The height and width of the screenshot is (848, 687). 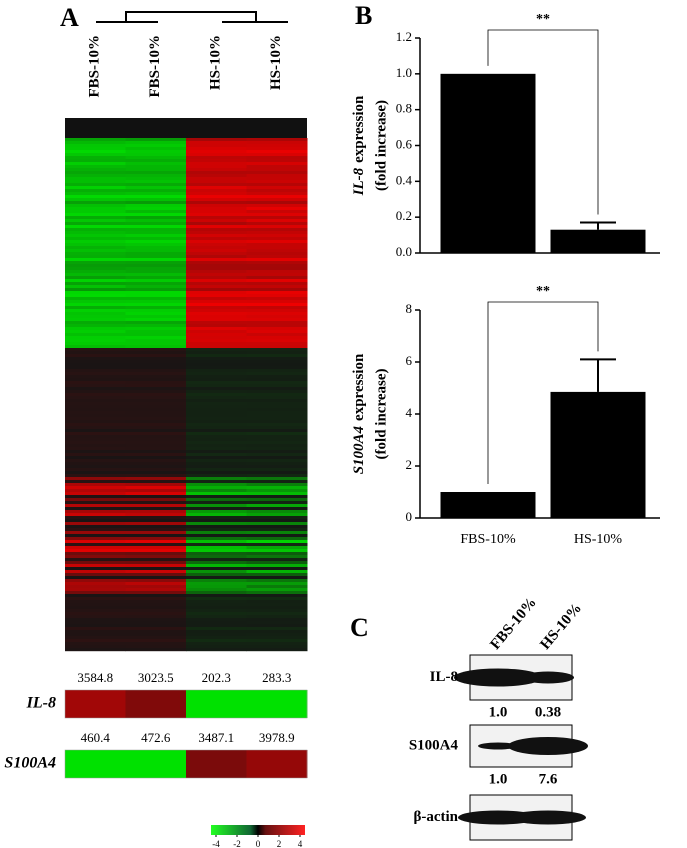 What do you see at coordinates (543, 392) in the screenshot?
I see `significance-bracket` at bounding box center [543, 392].